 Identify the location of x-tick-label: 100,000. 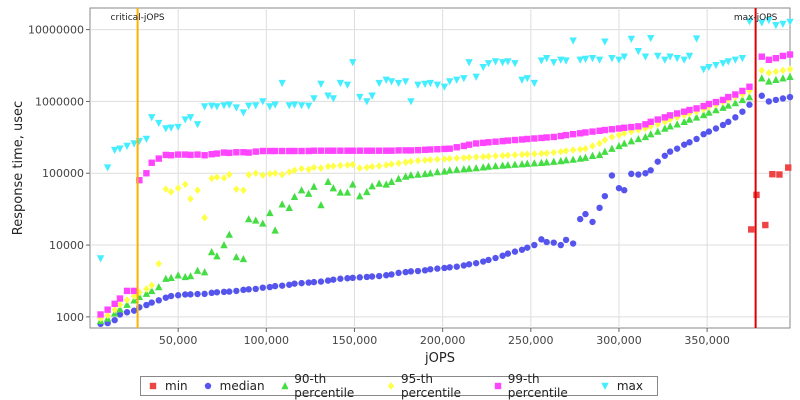
(267, 340).